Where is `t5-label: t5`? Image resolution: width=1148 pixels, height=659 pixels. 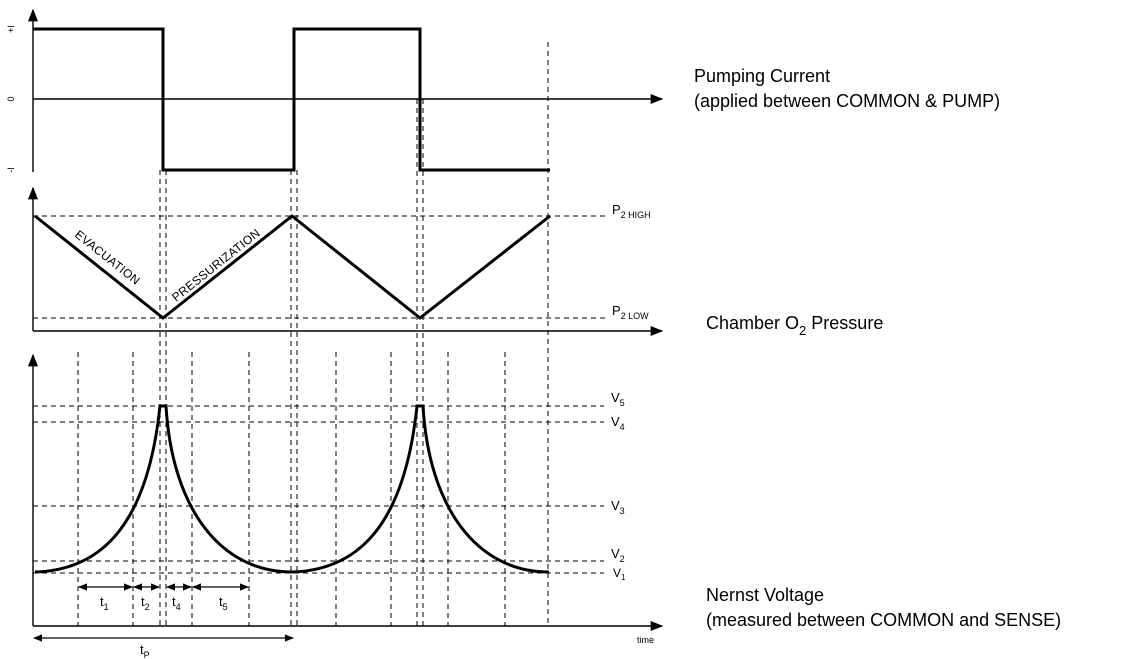 t5-label: t5 is located at coordinates (223, 603).